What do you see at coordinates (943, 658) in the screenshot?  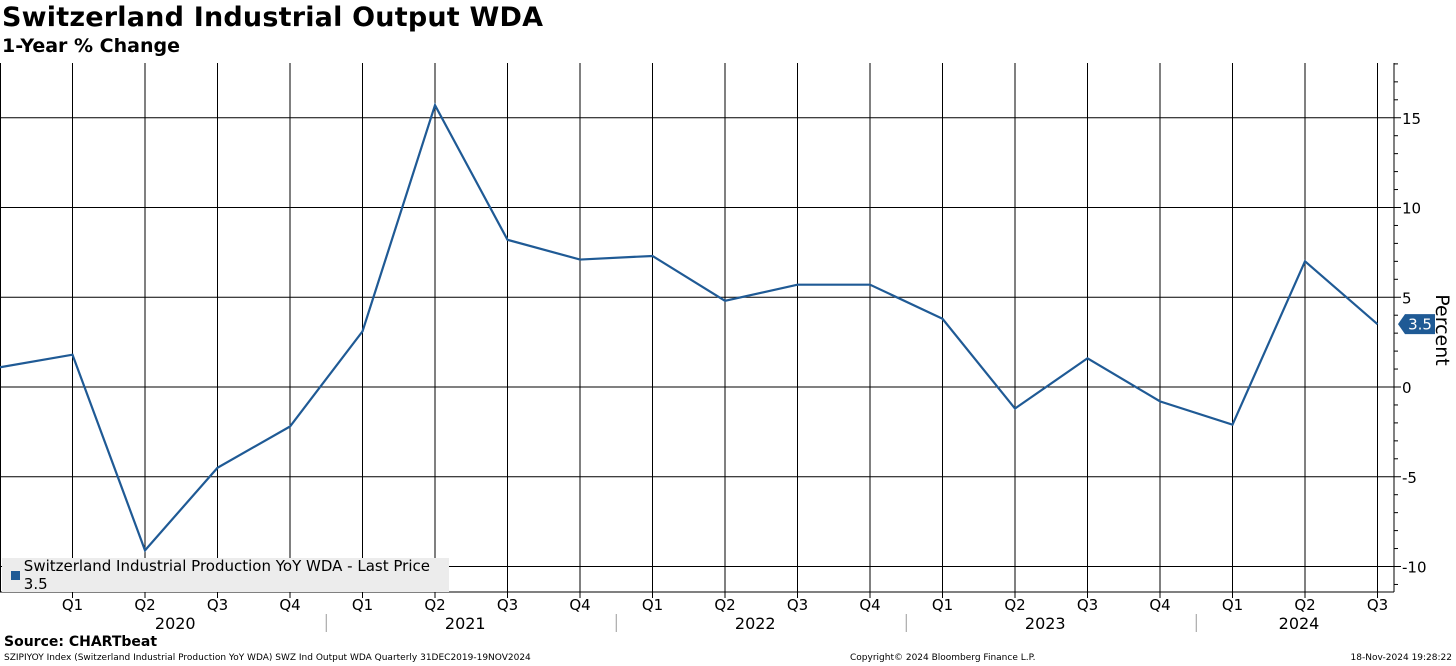 I see `footer-copyright: Copyright© 2024 Bloomberg Finance L.P.` at bounding box center [943, 658].